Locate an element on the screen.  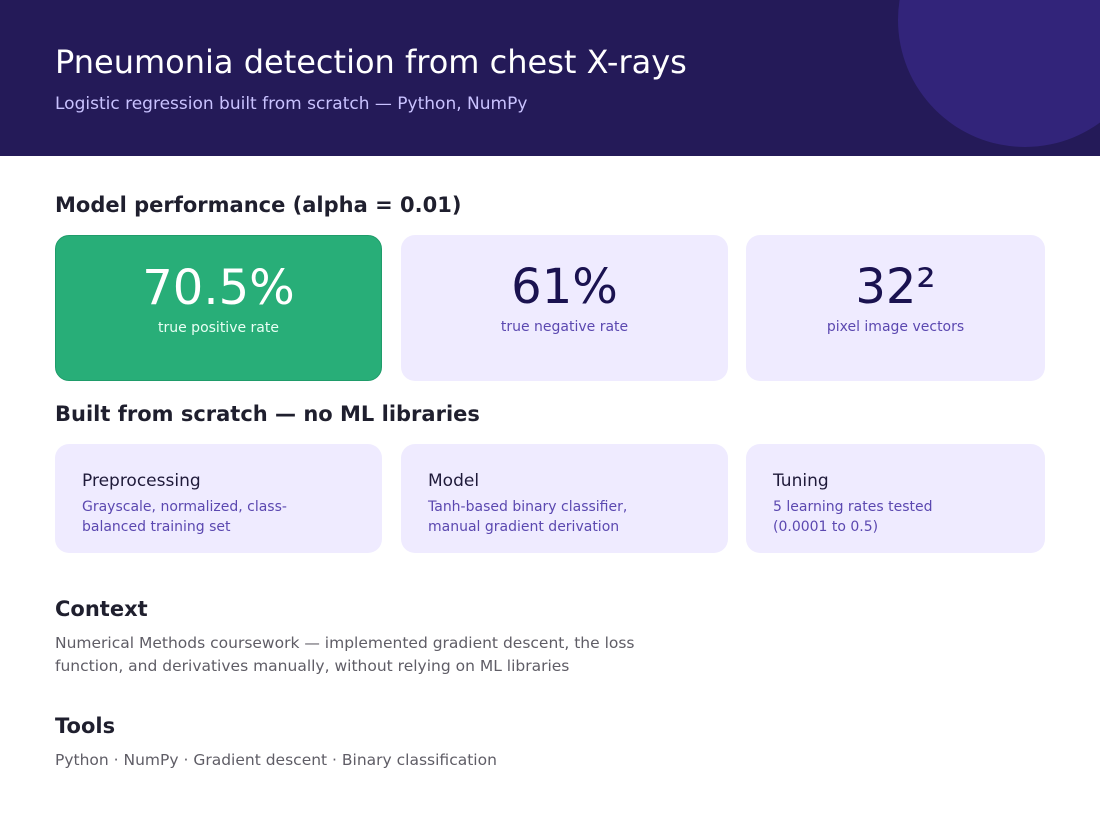
feature-title: Preprocessing is located at coordinates (141, 481).